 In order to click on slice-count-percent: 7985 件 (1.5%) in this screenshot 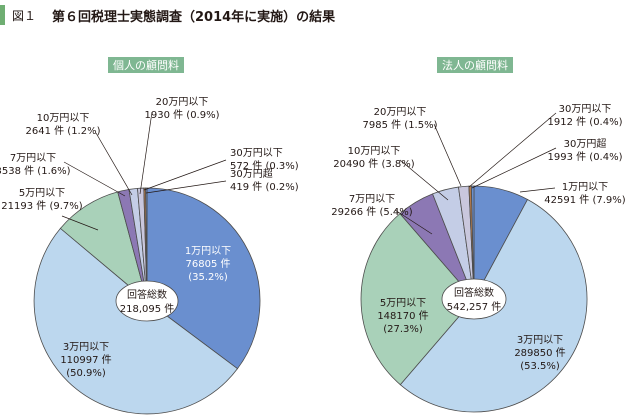, I will do `click(399, 125)`.